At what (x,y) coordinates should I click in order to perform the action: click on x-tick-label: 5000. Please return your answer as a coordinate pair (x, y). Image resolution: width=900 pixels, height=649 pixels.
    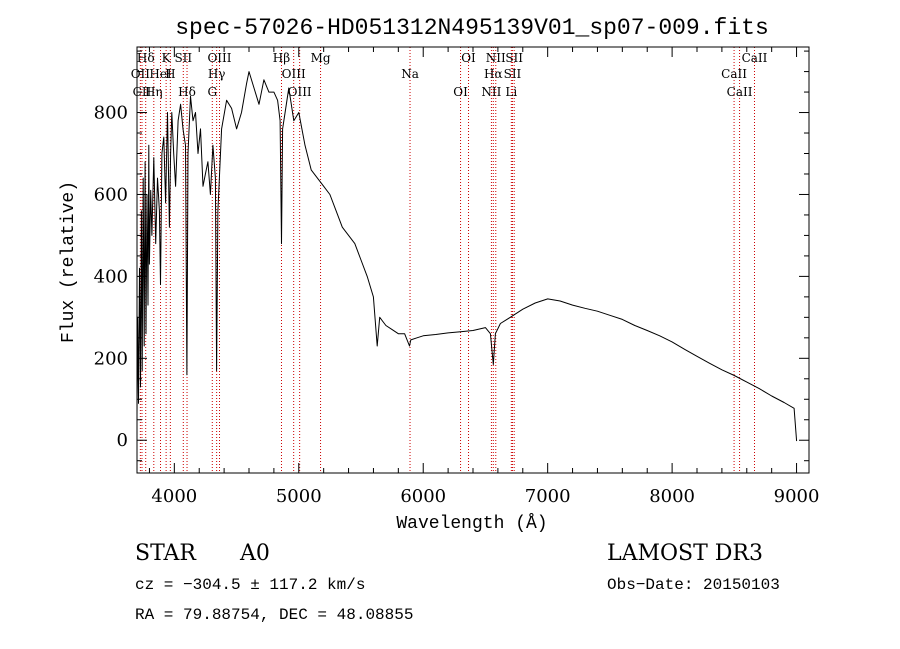
    Looking at the image, I should click on (299, 496).